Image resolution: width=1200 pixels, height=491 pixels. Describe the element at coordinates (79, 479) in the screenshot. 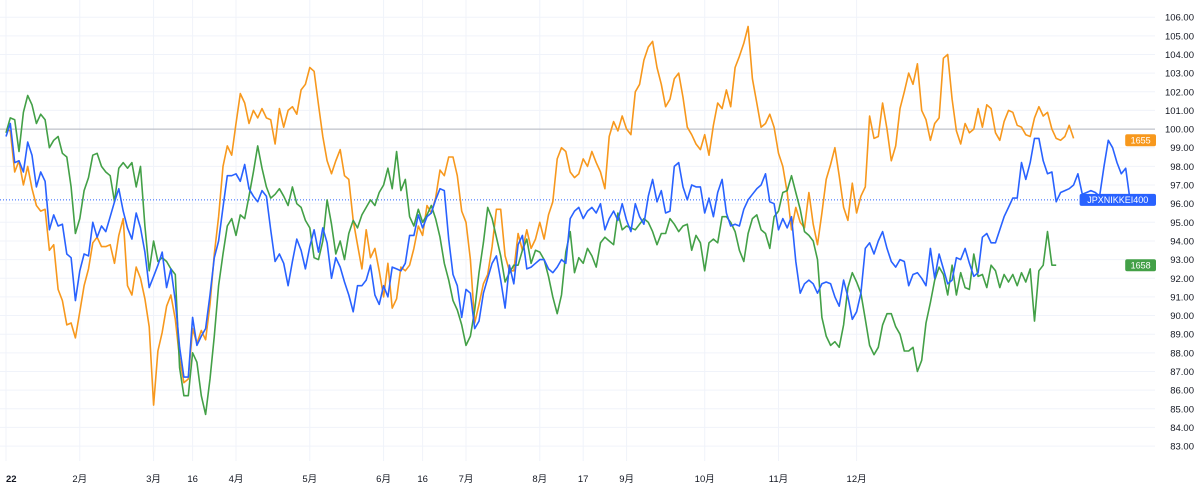

I see `x-tick-label: 2月` at that location.